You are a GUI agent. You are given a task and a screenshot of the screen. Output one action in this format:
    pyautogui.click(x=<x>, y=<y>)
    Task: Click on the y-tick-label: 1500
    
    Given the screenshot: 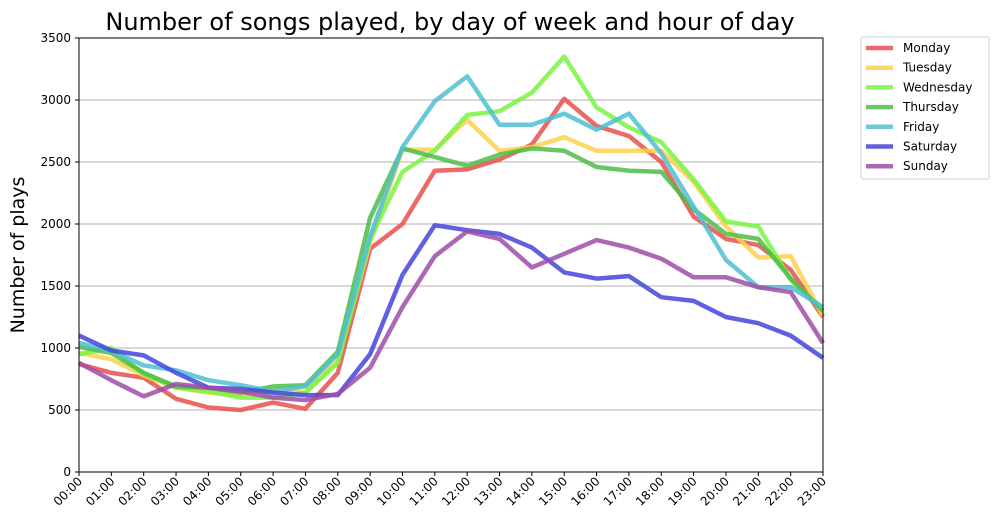 What is the action you would take?
    pyautogui.click(x=55, y=286)
    